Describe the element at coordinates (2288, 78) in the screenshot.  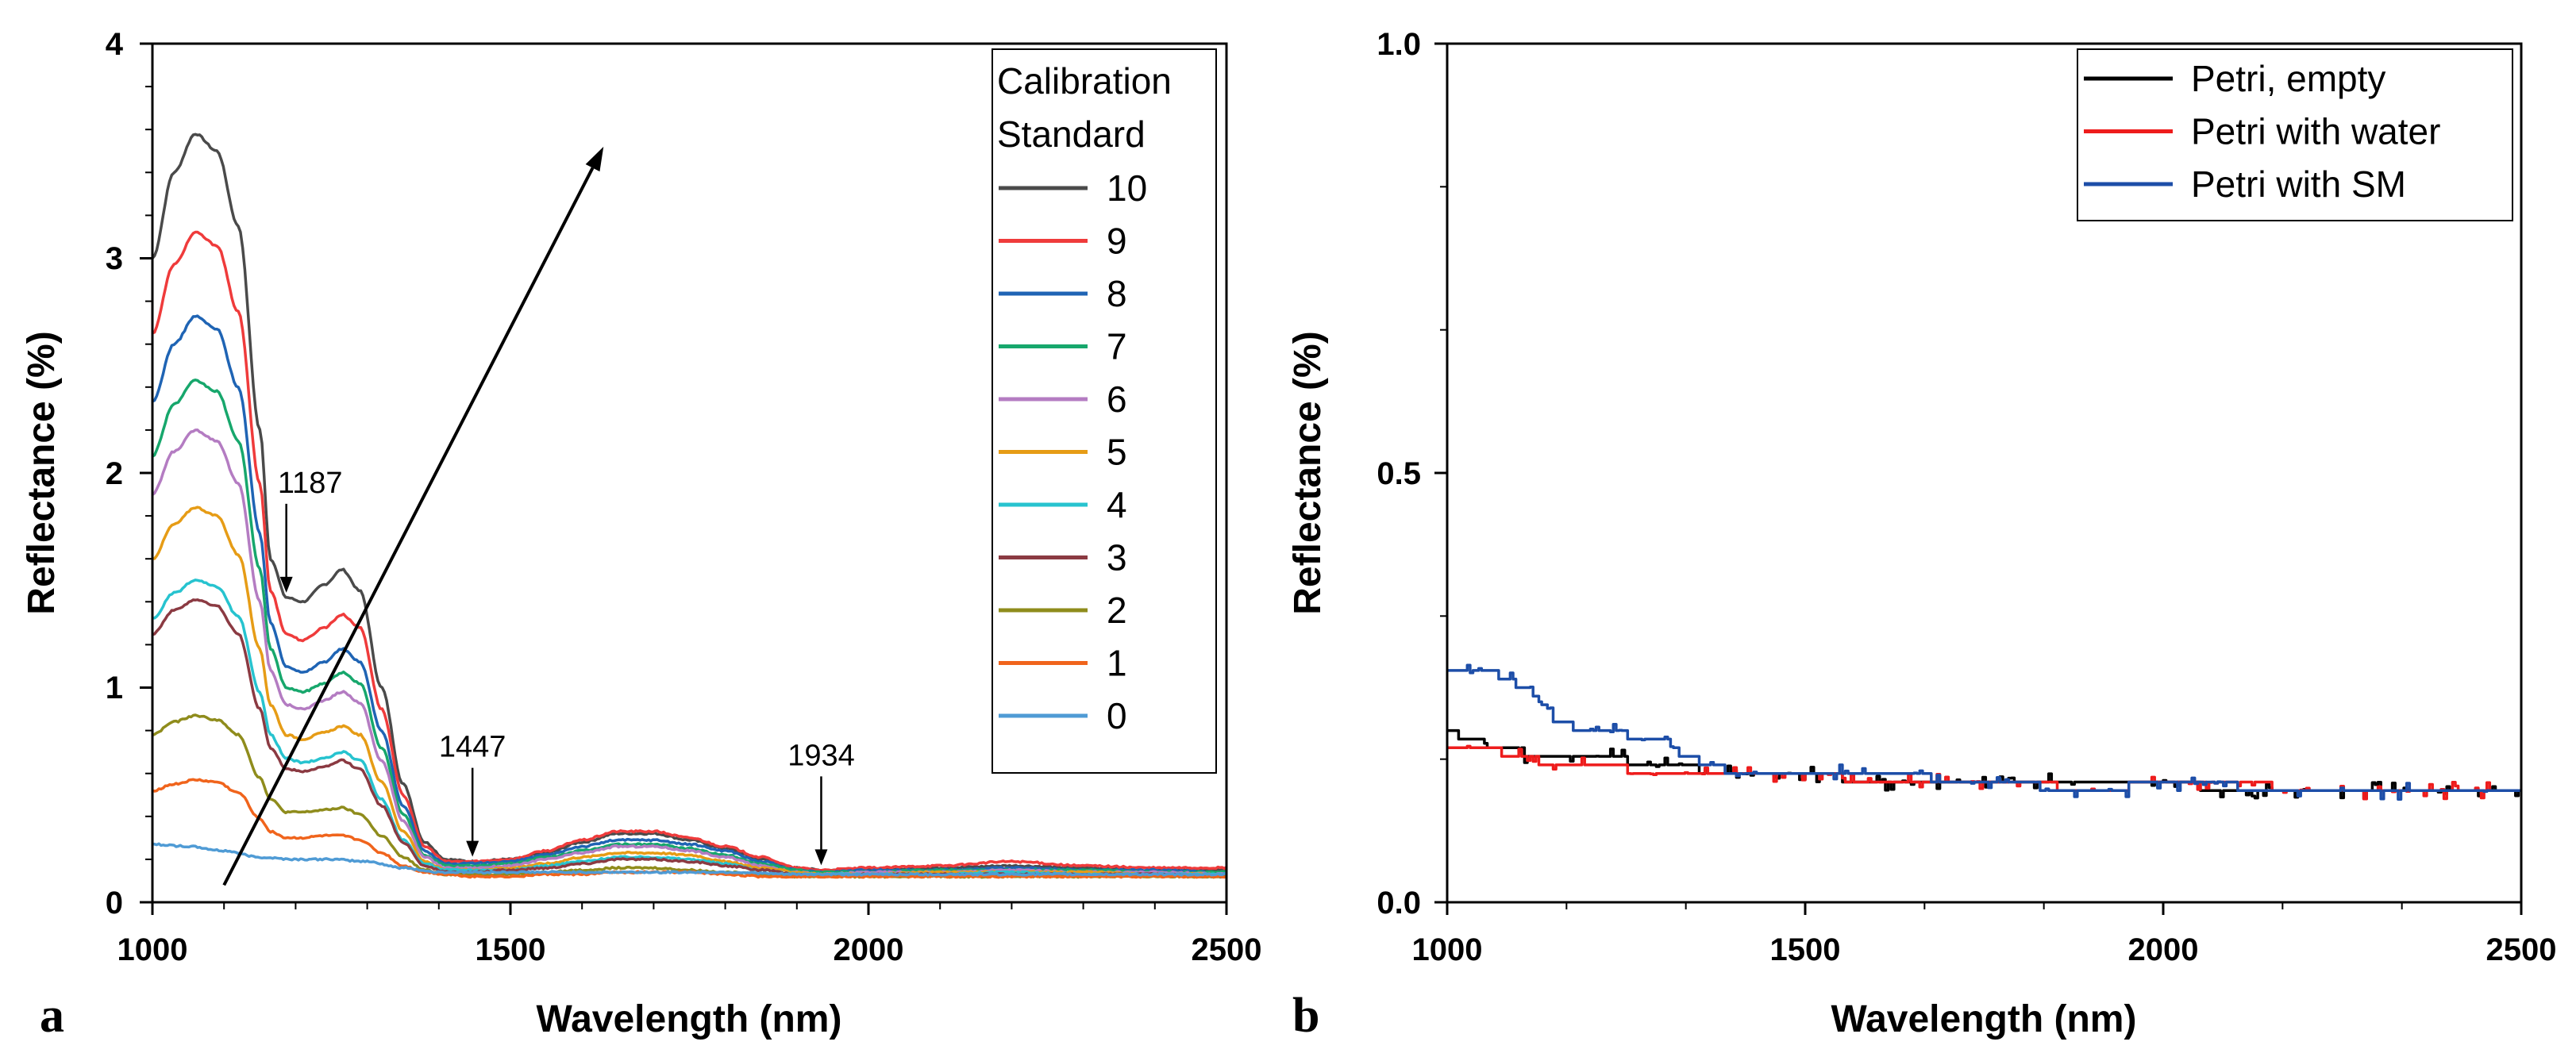
I see `legend-label-empty: Petri, empty` at that location.